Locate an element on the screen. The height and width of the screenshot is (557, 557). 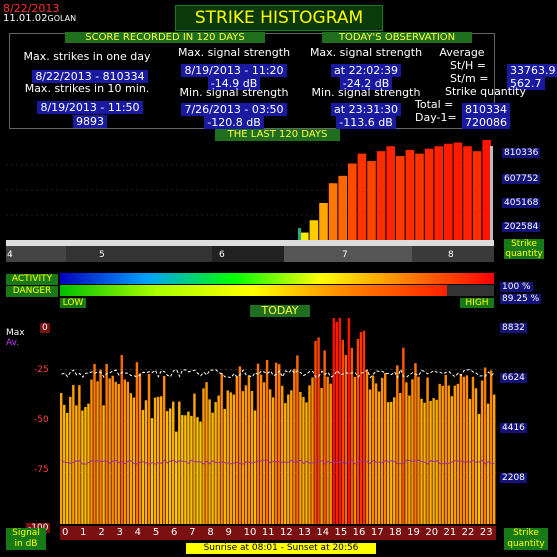
total-value: 810334 is located at coordinates (486, 109).